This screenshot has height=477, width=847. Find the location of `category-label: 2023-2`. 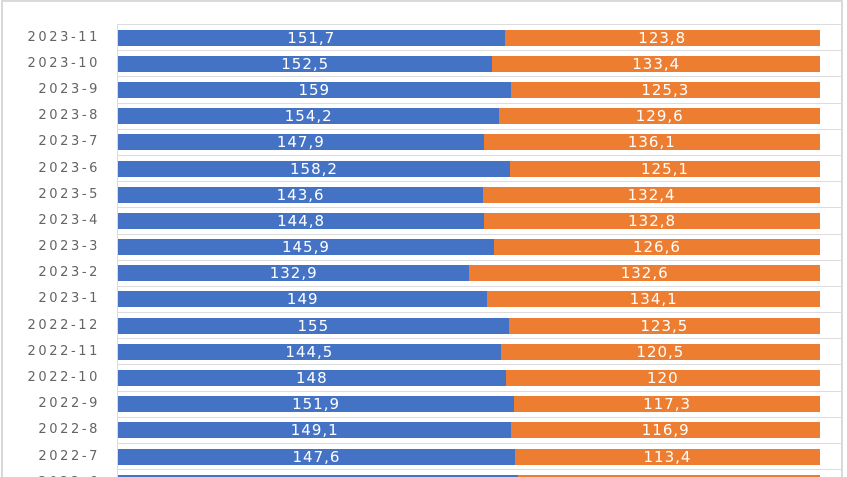

category-label: 2023-2 is located at coordinates (69, 273).